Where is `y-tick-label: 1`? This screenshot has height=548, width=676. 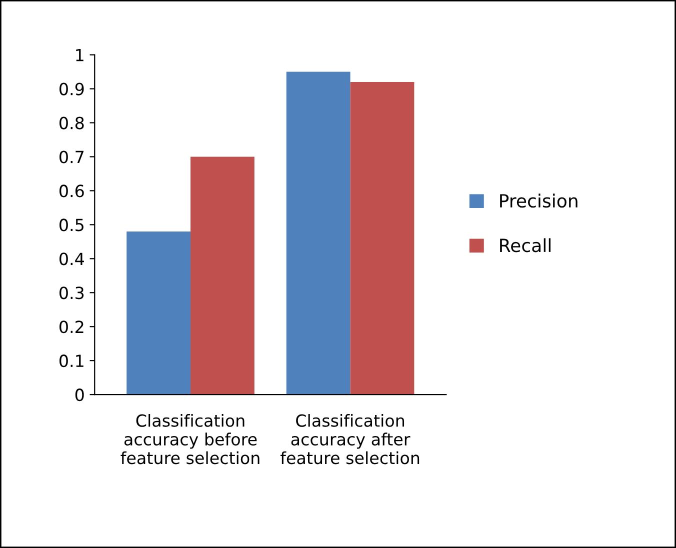 y-tick-label: 1 is located at coordinates (80, 55).